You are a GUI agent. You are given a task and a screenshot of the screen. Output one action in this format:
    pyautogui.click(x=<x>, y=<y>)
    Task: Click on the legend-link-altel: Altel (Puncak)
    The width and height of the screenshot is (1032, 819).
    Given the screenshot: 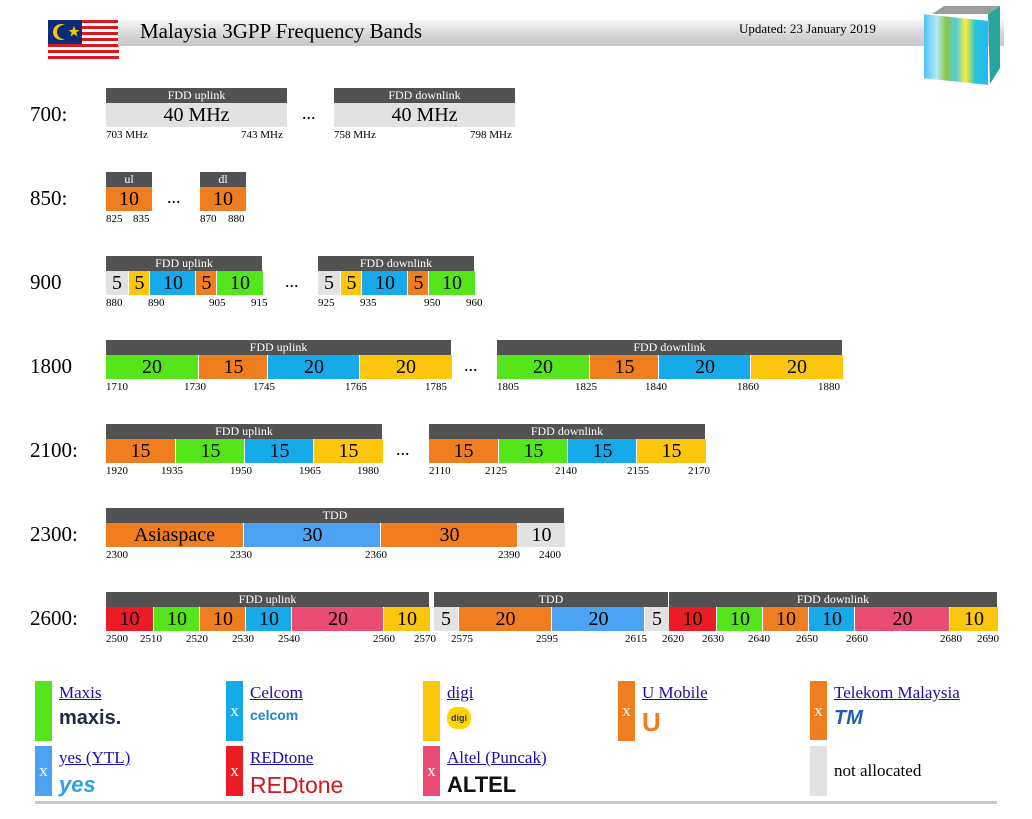 What is the action you would take?
    pyautogui.click(x=497, y=757)
    